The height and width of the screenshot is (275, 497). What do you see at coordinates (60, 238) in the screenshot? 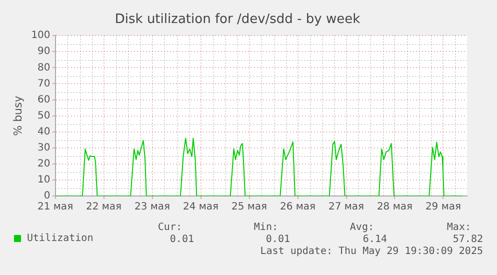
I see `legend-label: Utilization` at bounding box center [60, 238].